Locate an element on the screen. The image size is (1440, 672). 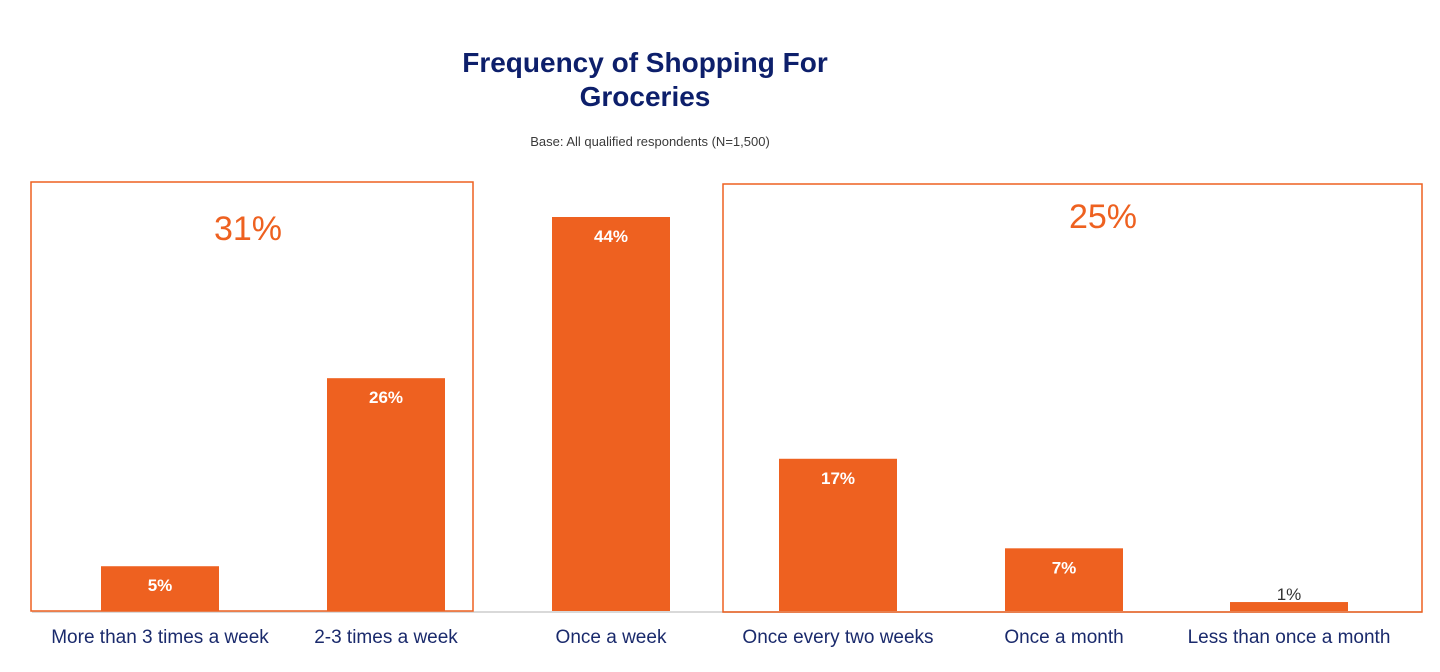
data-label: 17% is located at coordinates (838, 478).